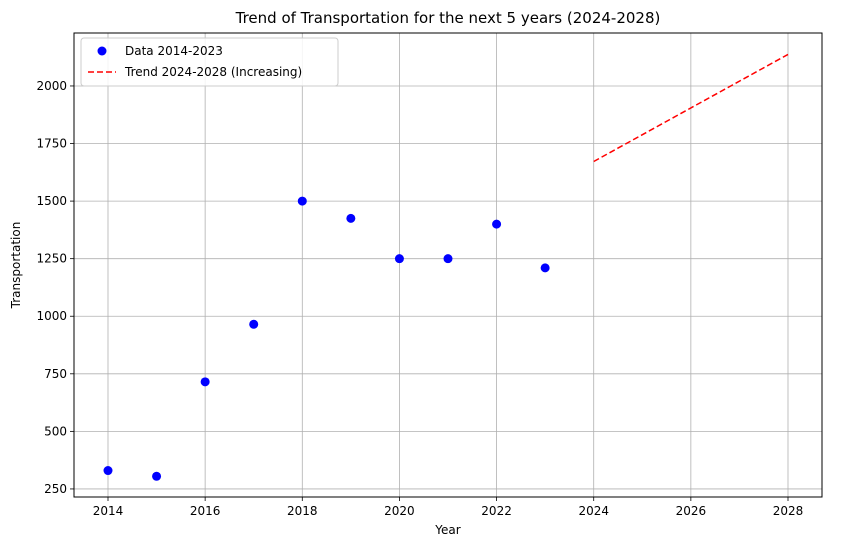 The width and height of the screenshot is (859, 547). I want to click on y-tick-label: 750, so click(55, 374).